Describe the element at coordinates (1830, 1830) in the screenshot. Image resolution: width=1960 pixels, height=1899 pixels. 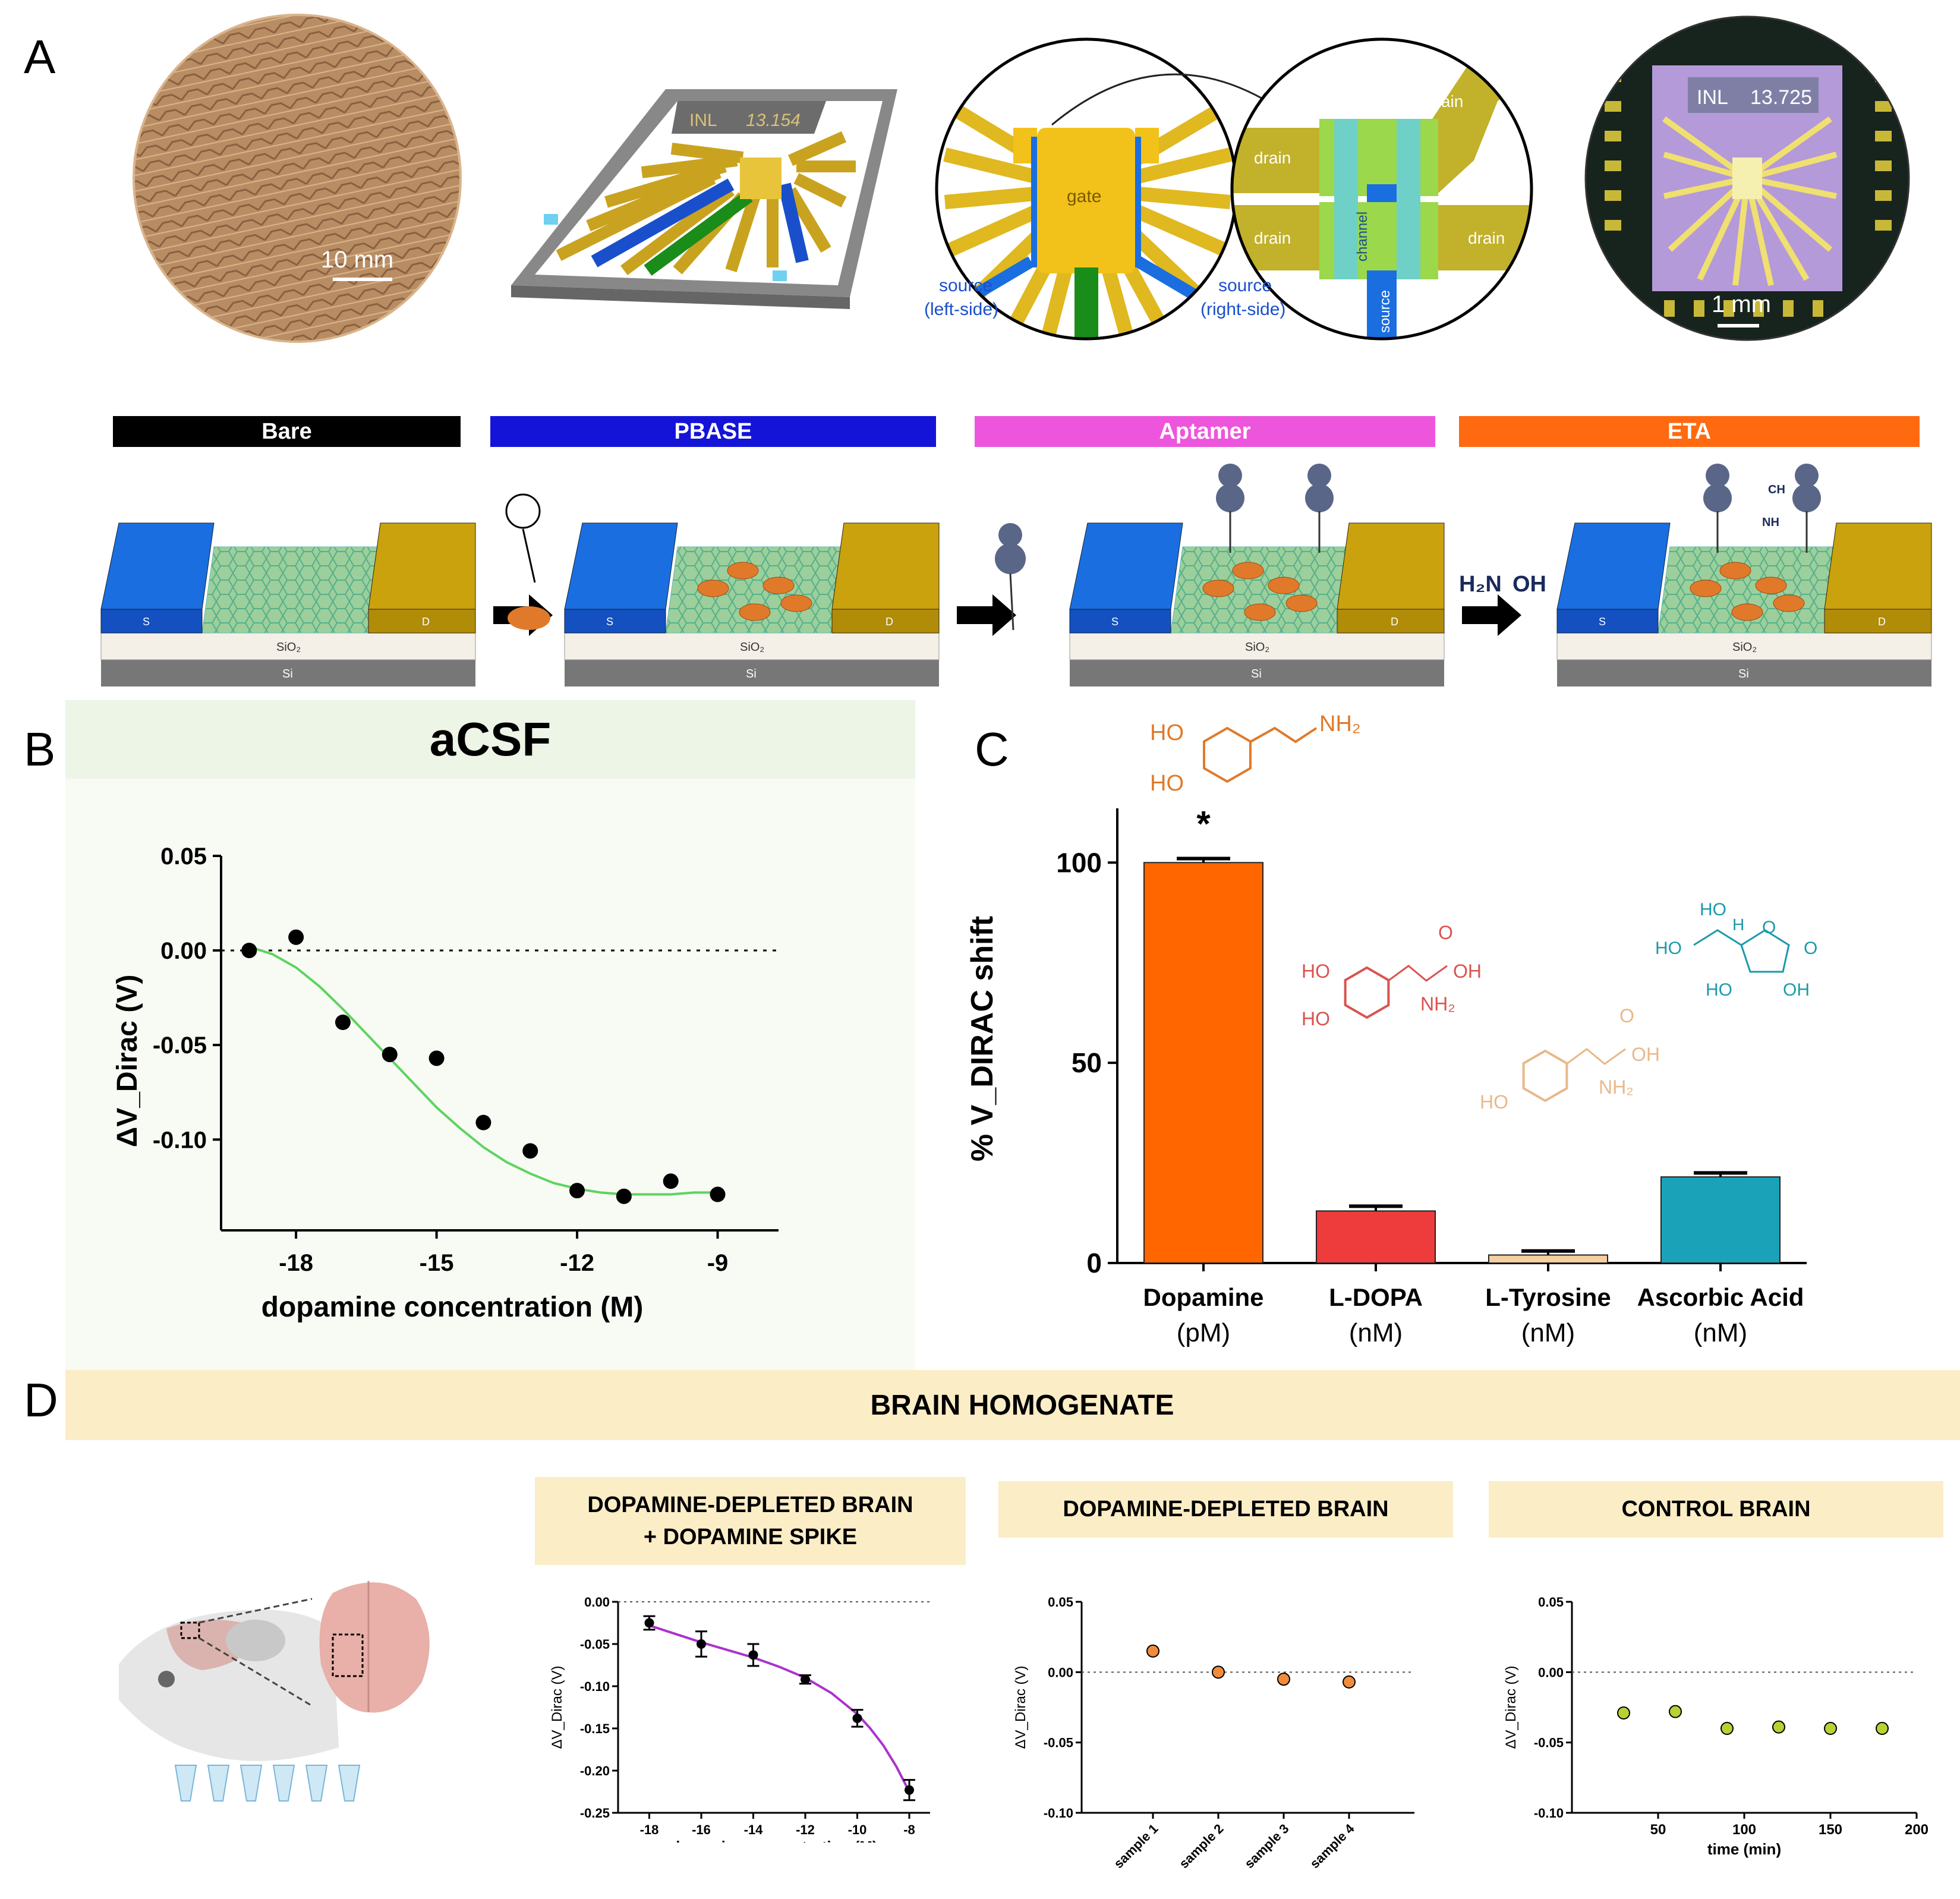
I see `x-tick-label: 150` at that location.